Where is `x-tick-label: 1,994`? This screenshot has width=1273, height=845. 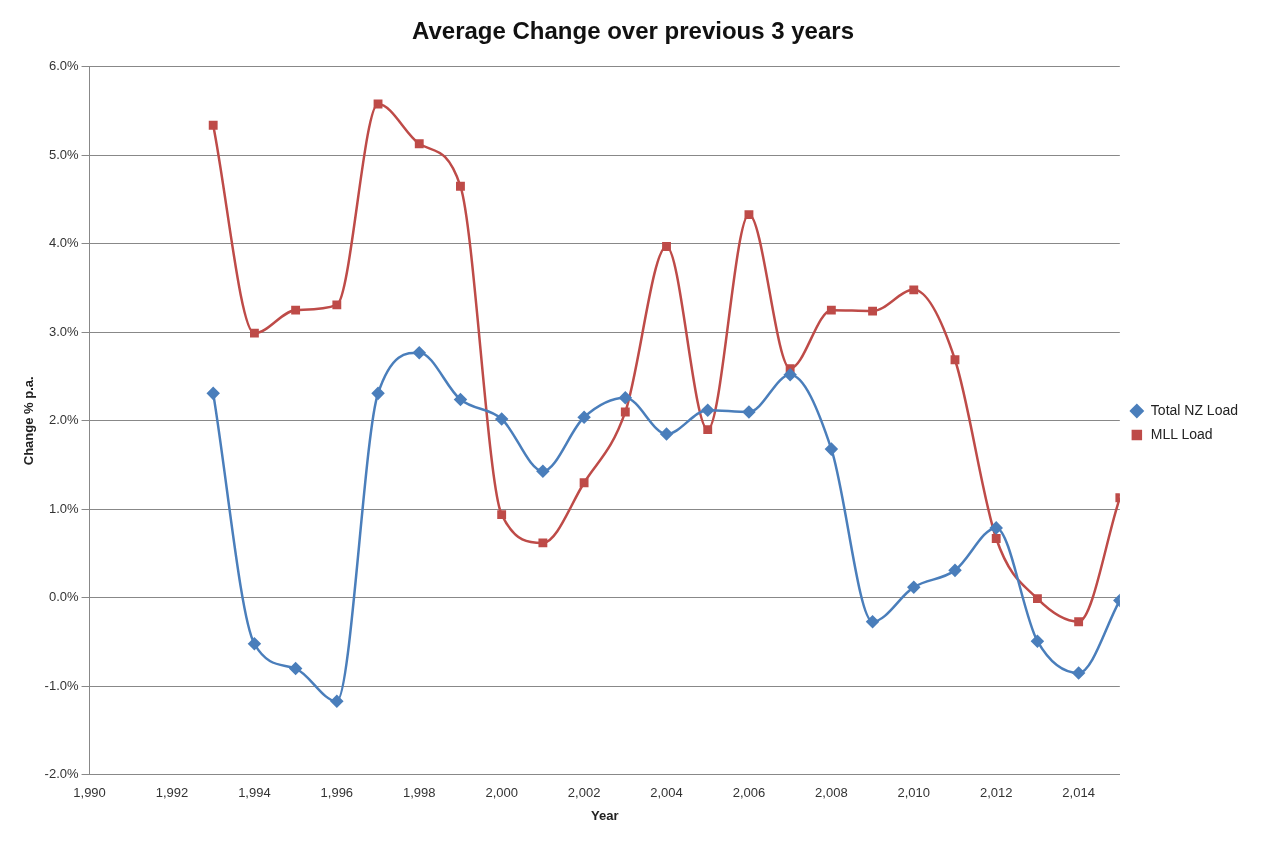
x-tick-label: 1,994 is located at coordinates (254, 793).